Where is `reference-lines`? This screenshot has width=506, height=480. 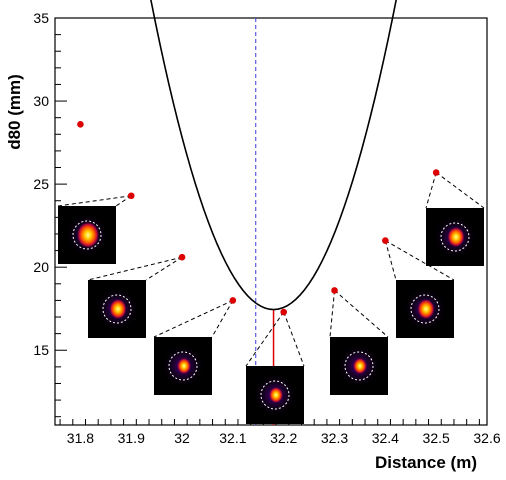 reference-lines is located at coordinates (265, 221).